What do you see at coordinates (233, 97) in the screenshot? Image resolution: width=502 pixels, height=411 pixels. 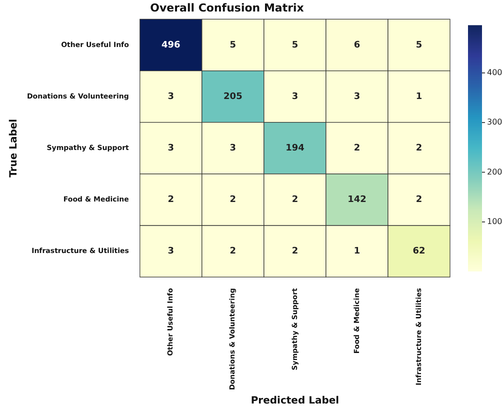 I see `data-label: 205` at bounding box center [233, 97].